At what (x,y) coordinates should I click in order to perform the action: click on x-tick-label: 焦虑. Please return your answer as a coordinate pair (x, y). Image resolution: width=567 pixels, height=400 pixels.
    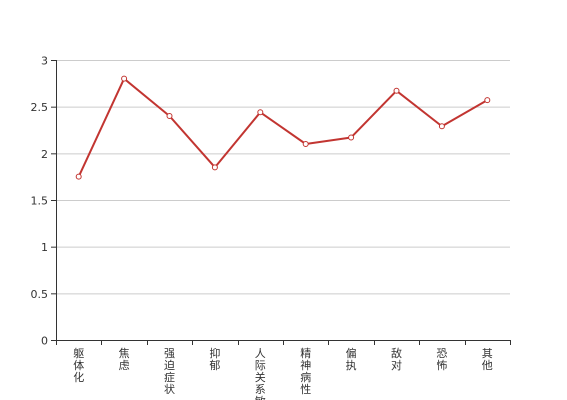
    Looking at the image, I should click on (124, 359).